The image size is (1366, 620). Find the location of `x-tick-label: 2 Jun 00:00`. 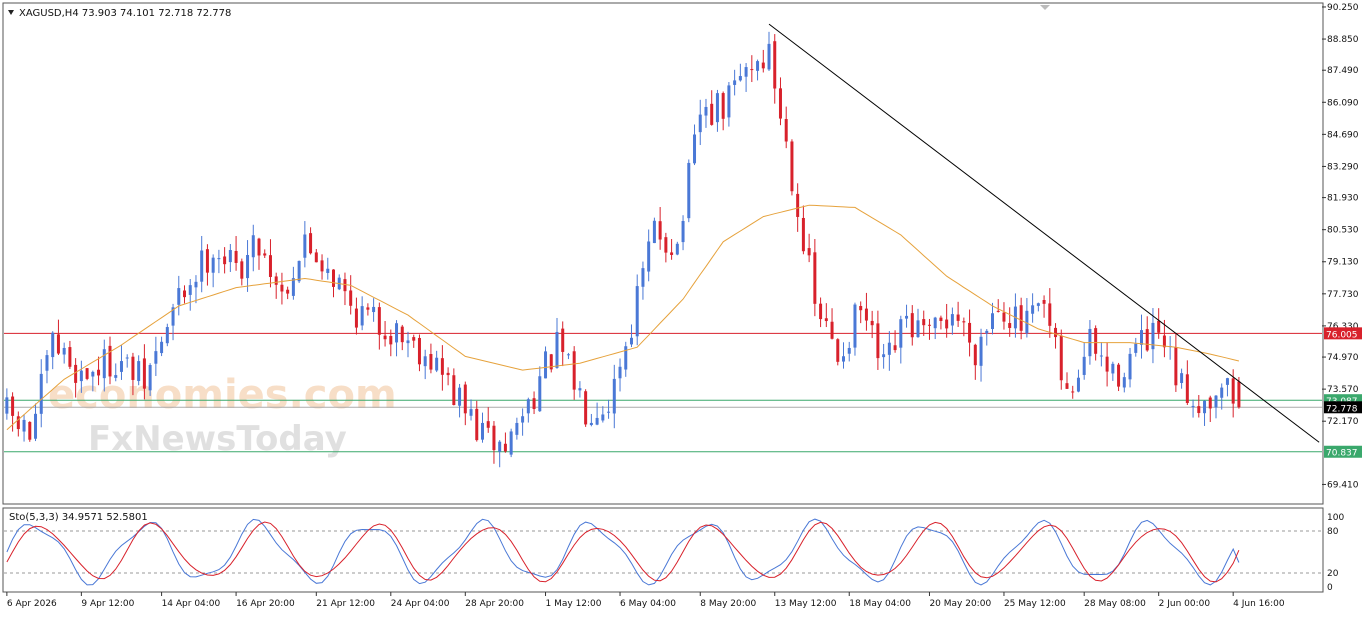

x-tick-label: 2 Jun 00:00 is located at coordinates (1185, 604).